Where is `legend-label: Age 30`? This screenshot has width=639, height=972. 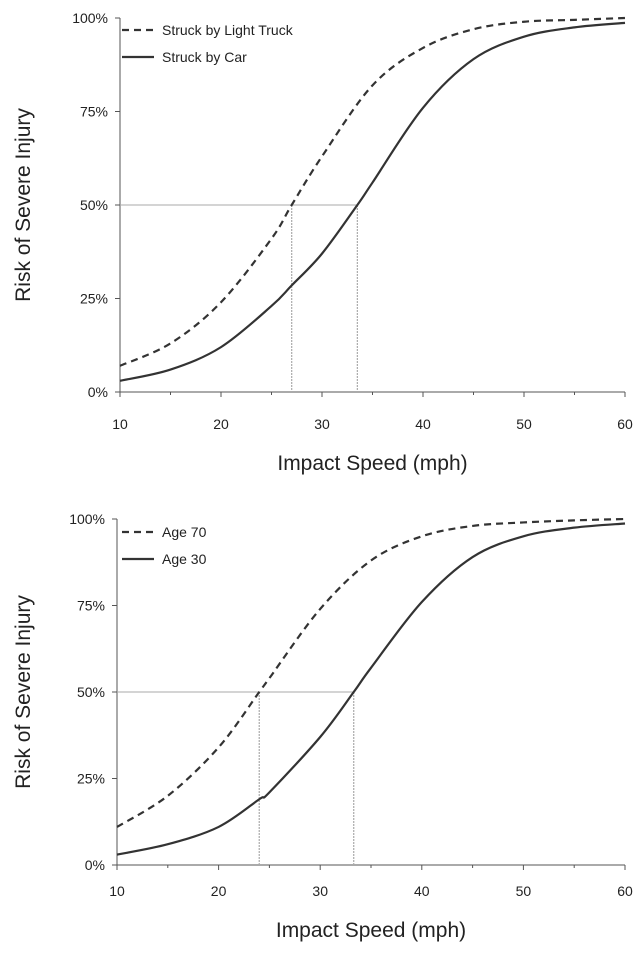 legend-label: Age 30 is located at coordinates (184, 559).